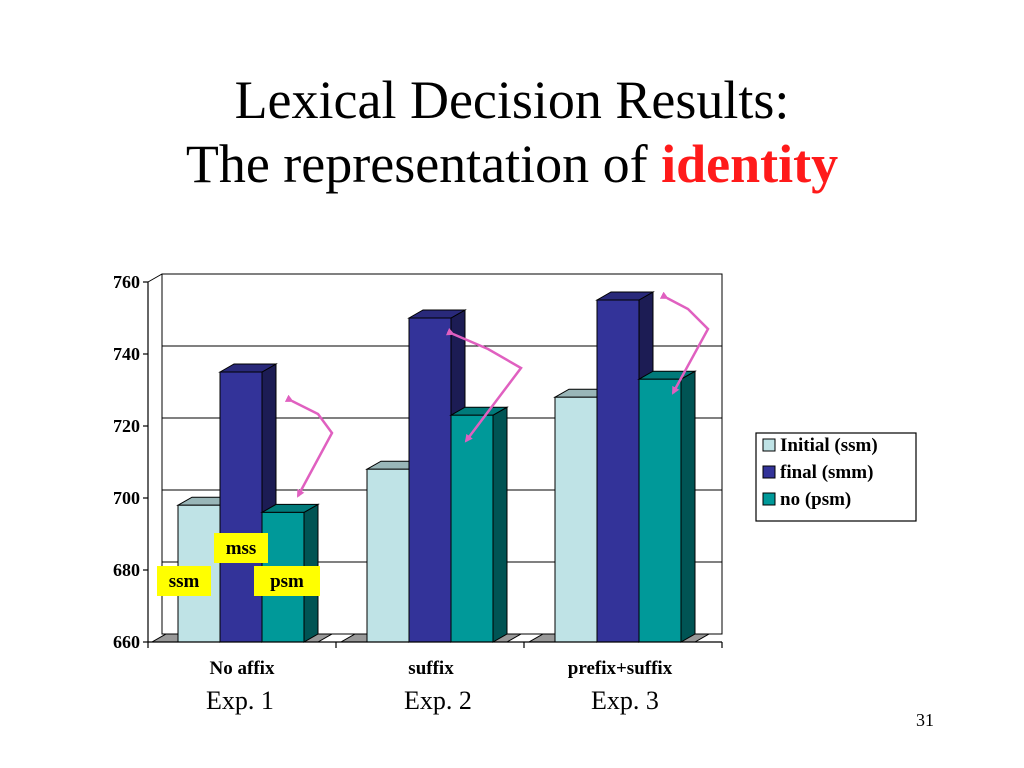  What do you see at coordinates (826, 472) in the screenshot?
I see `legend-label: final (smm)` at bounding box center [826, 472].